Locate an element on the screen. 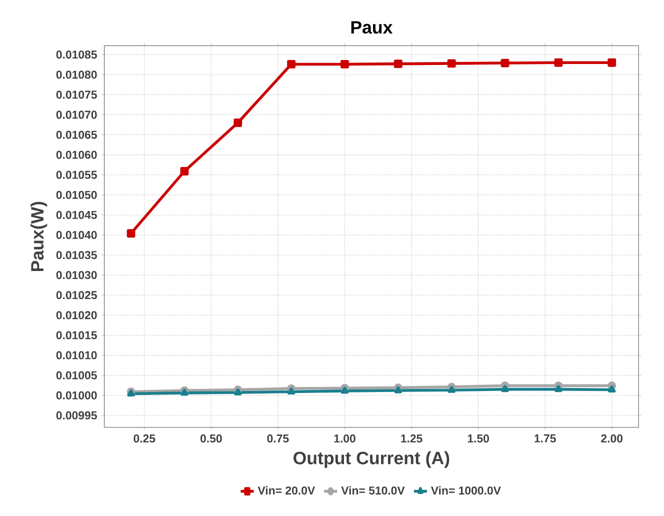 The image size is (664, 516). y-tick-label: 0.01055 is located at coordinates (76, 174).